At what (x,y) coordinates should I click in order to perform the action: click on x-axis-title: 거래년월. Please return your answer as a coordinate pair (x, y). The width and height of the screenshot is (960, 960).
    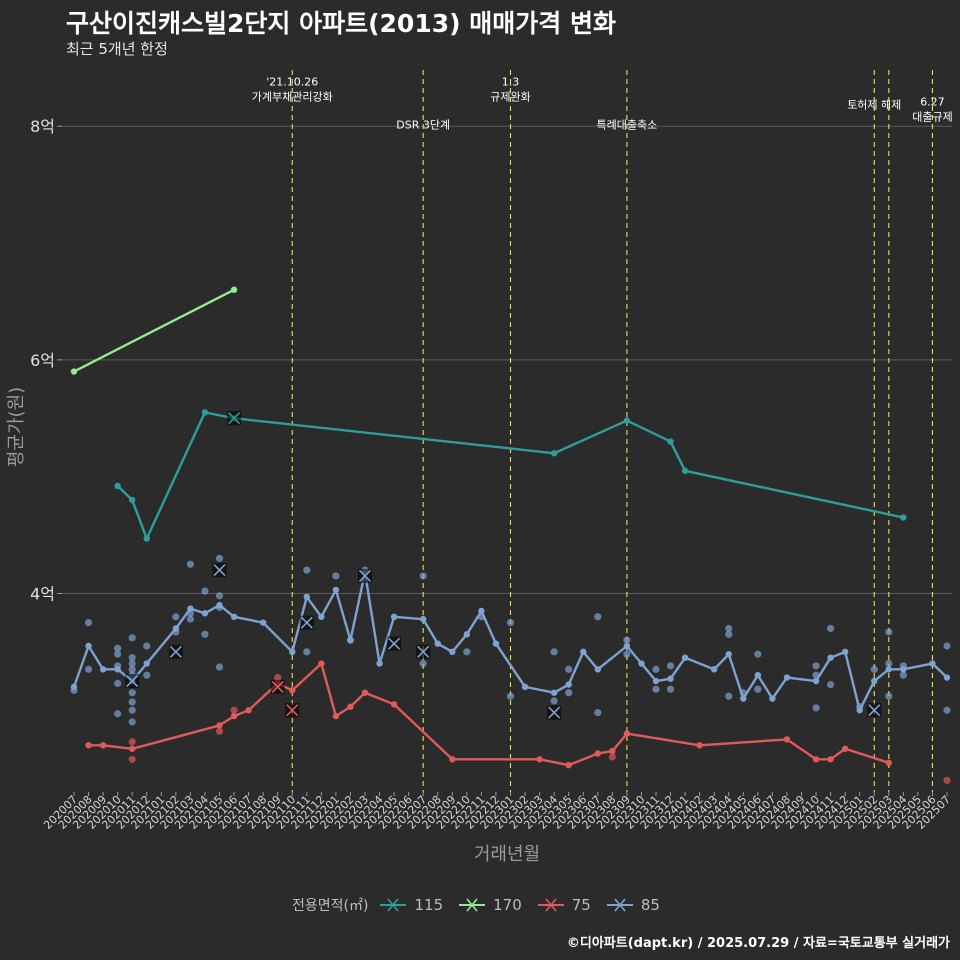
    Looking at the image, I should click on (507, 854).